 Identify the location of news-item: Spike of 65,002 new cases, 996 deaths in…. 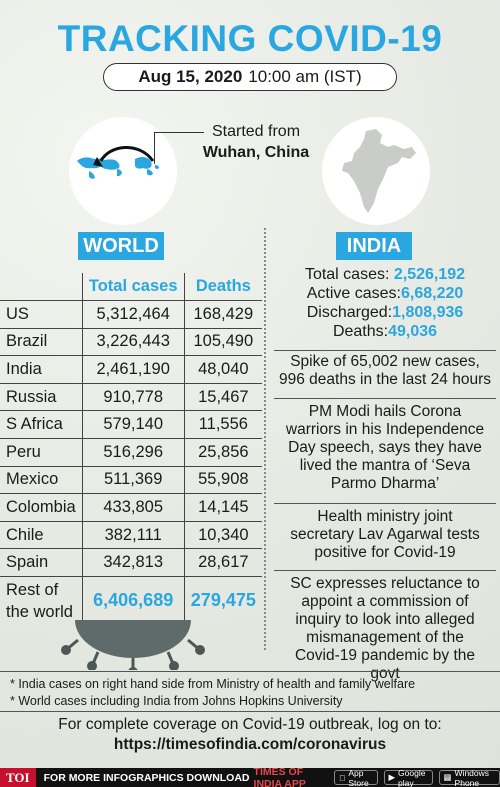
(385, 369).